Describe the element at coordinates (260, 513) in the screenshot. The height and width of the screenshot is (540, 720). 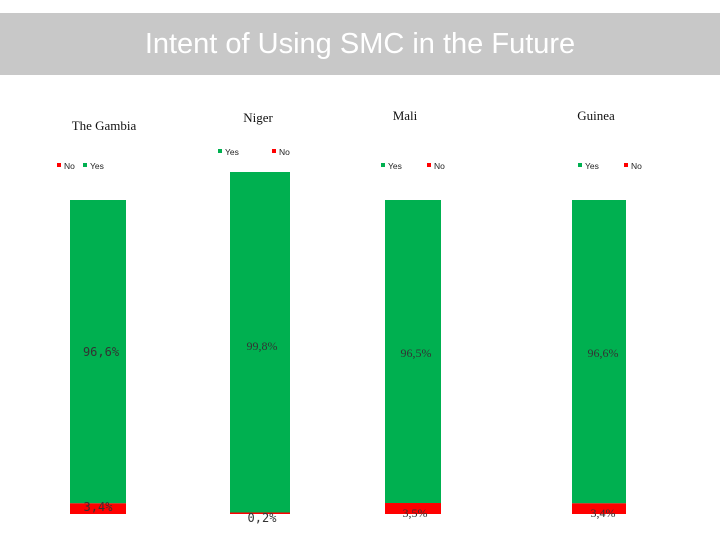
I see `chart2-bar-no` at that location.